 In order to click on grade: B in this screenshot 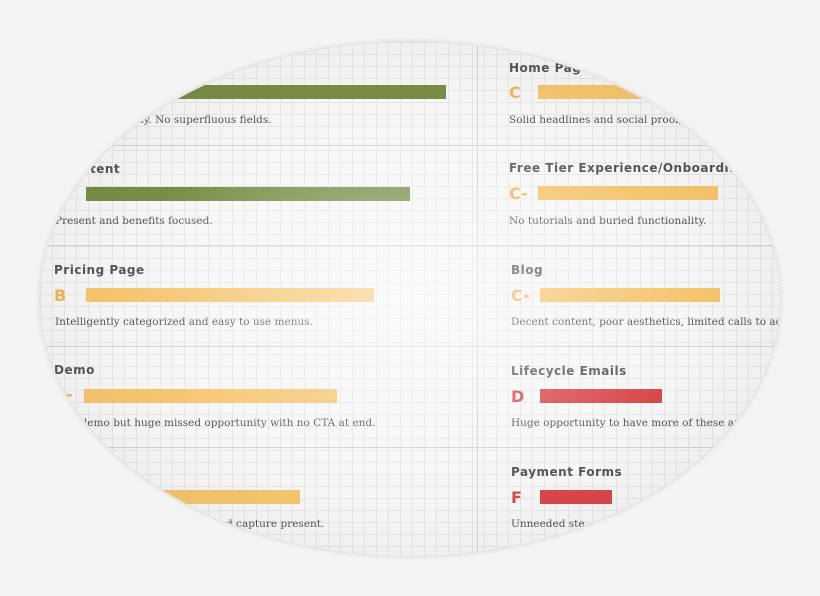, I will do `click(60, 295)`.